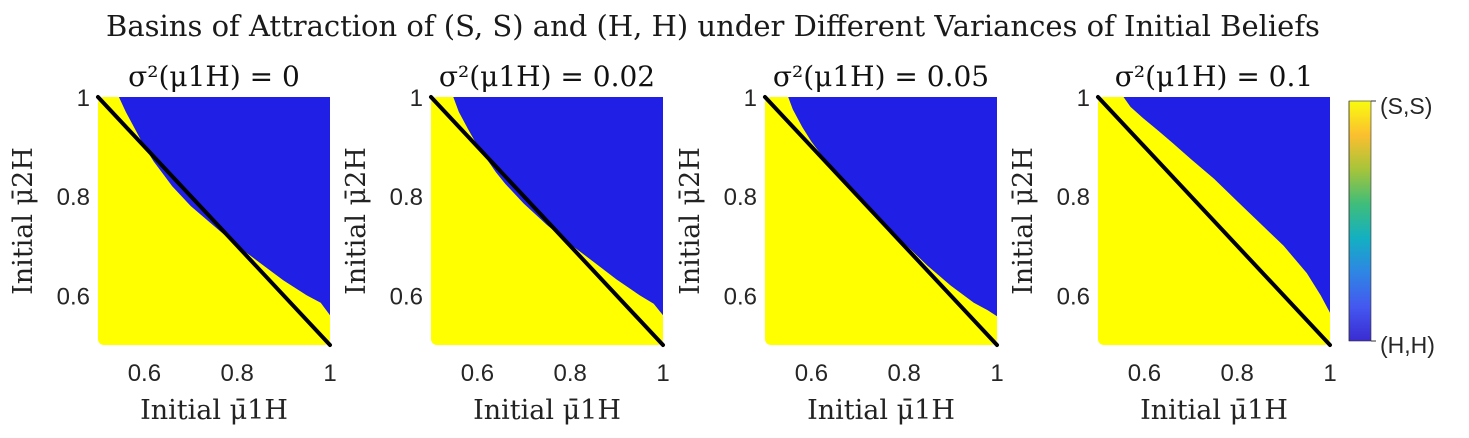  I want to click on panel-title: σ²(μ1H) = 0.1, so click(1214, 76).